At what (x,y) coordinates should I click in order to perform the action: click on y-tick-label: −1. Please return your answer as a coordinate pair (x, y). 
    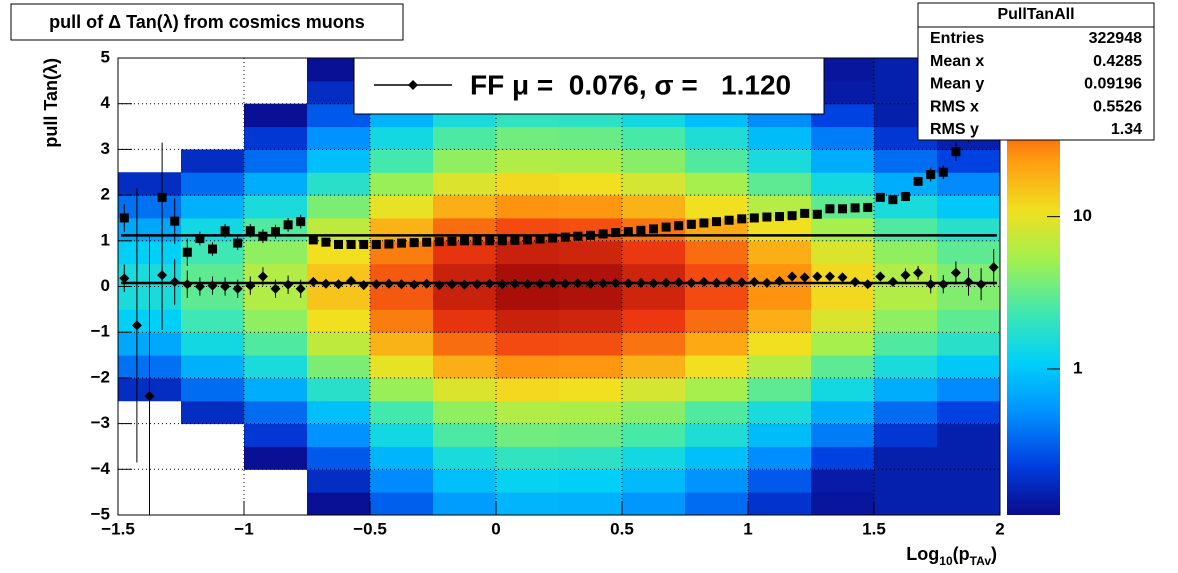
    Looking at the image, I should click on (100, 331).